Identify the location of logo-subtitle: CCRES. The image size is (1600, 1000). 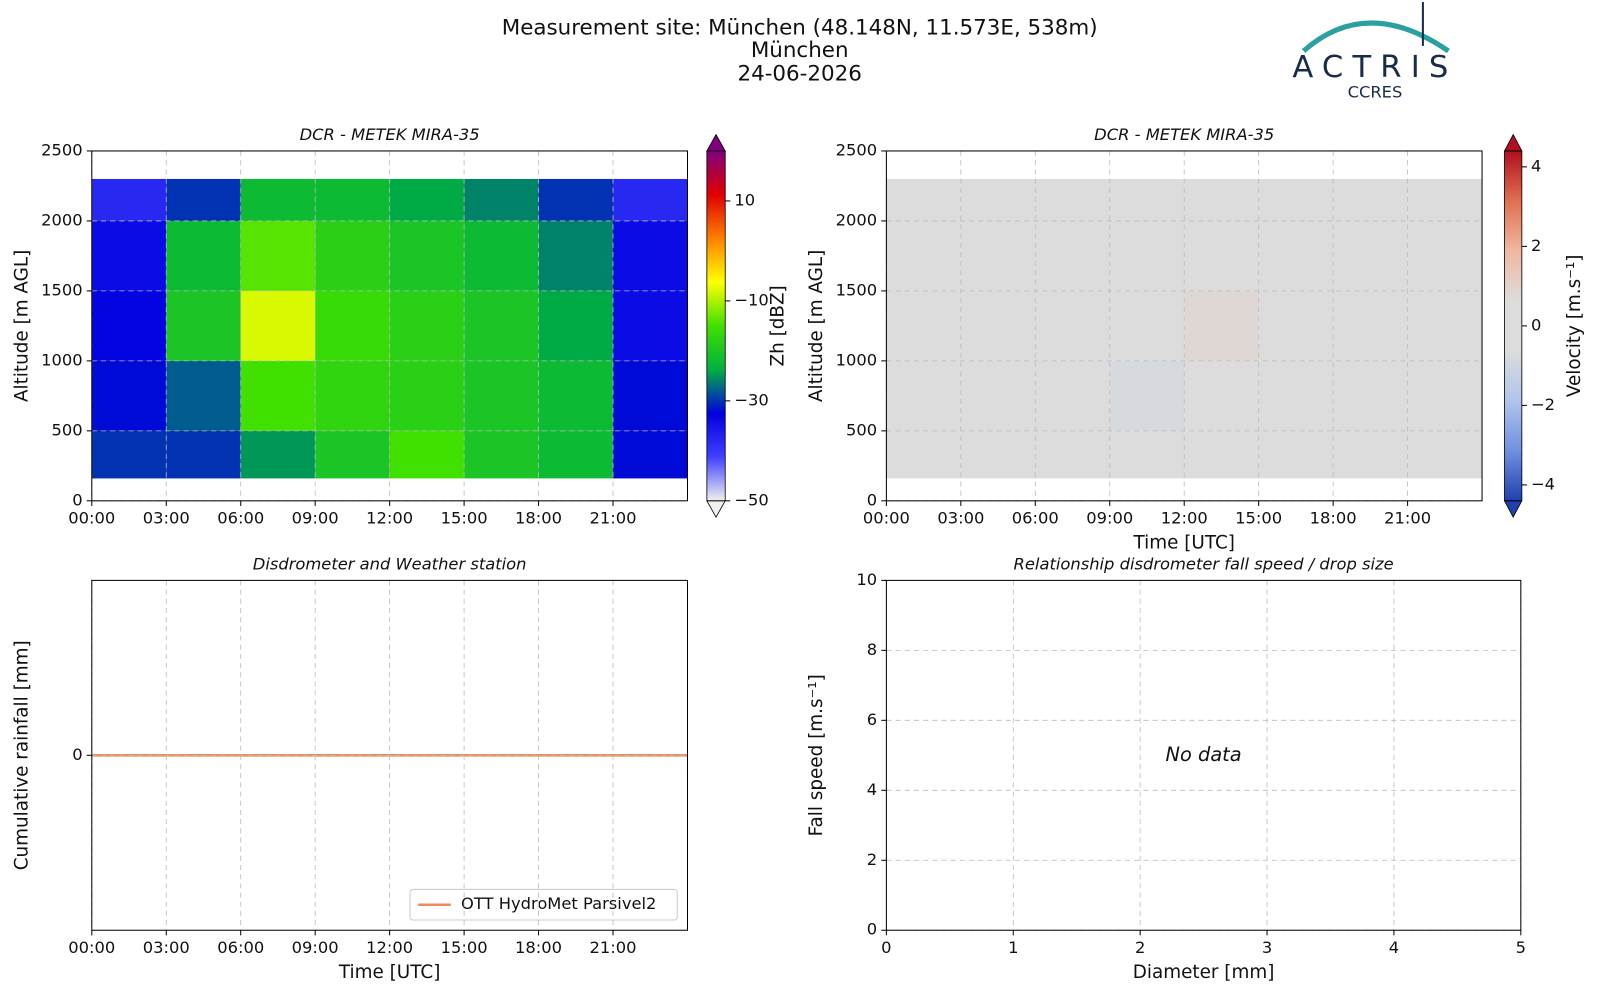
(1375, 91).